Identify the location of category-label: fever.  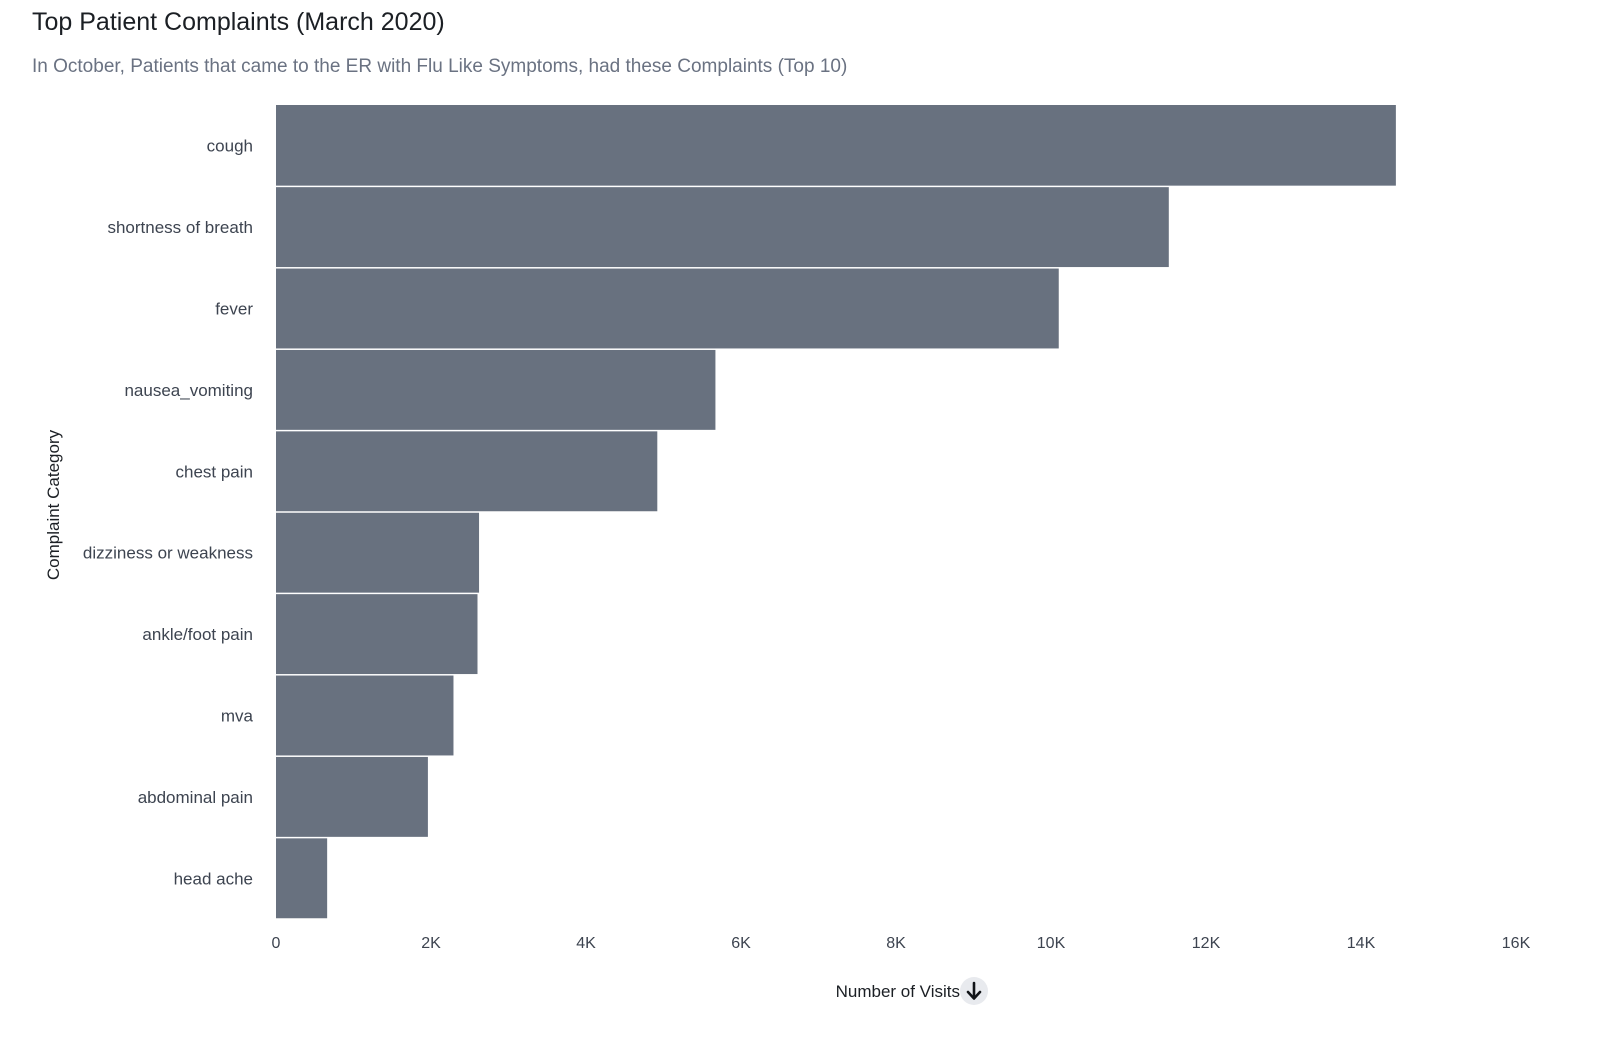
(234, 309).